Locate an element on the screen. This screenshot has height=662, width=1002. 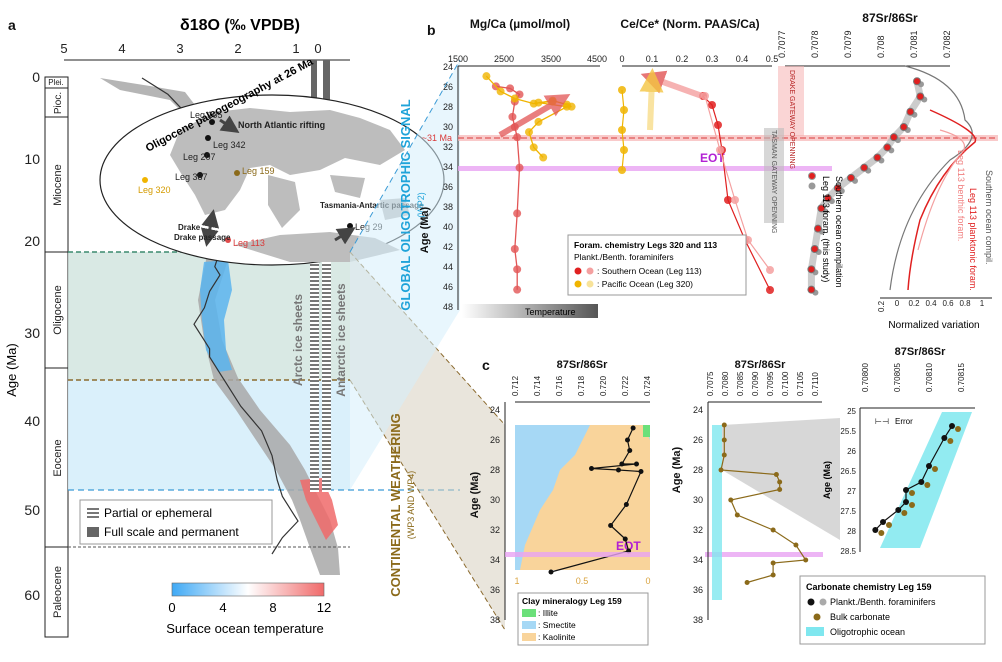
c-ytick-34: 34 is located at coordinates (495, 560).